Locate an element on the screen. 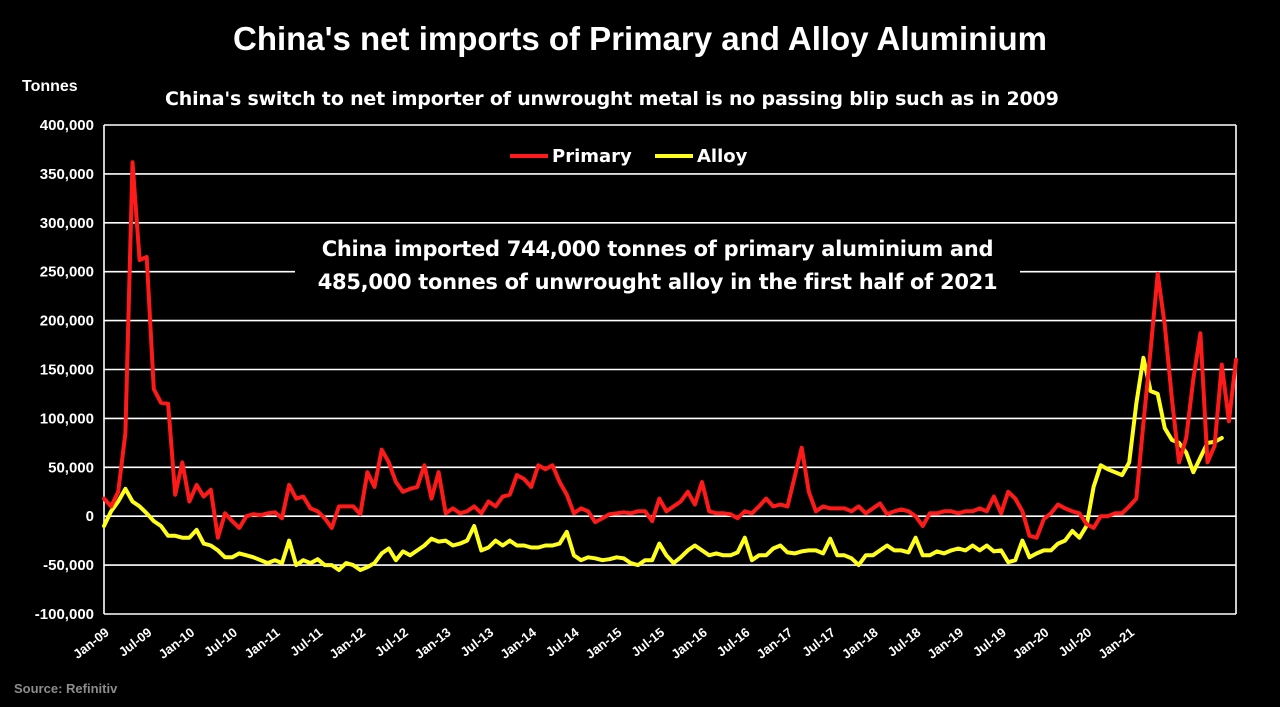 The width and height of the screenshot is (1280, 707). x-tick-label: Jul-10 is located at coordinates (220, 642).